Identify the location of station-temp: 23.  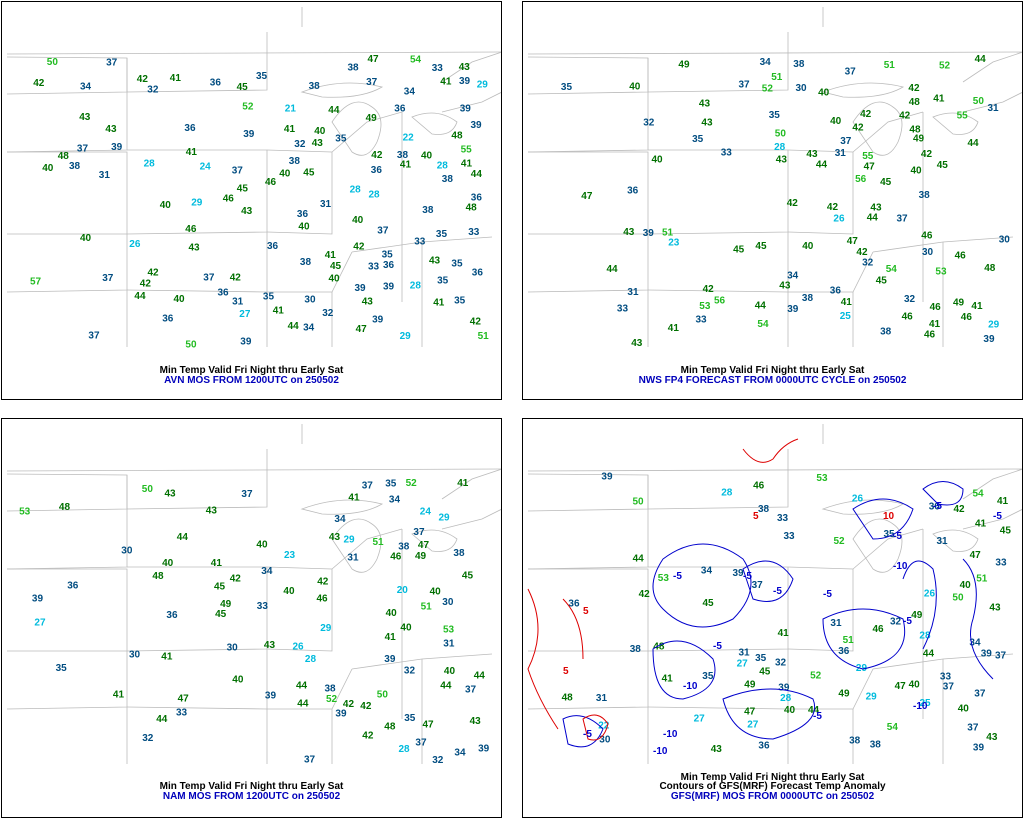
(290, 555).